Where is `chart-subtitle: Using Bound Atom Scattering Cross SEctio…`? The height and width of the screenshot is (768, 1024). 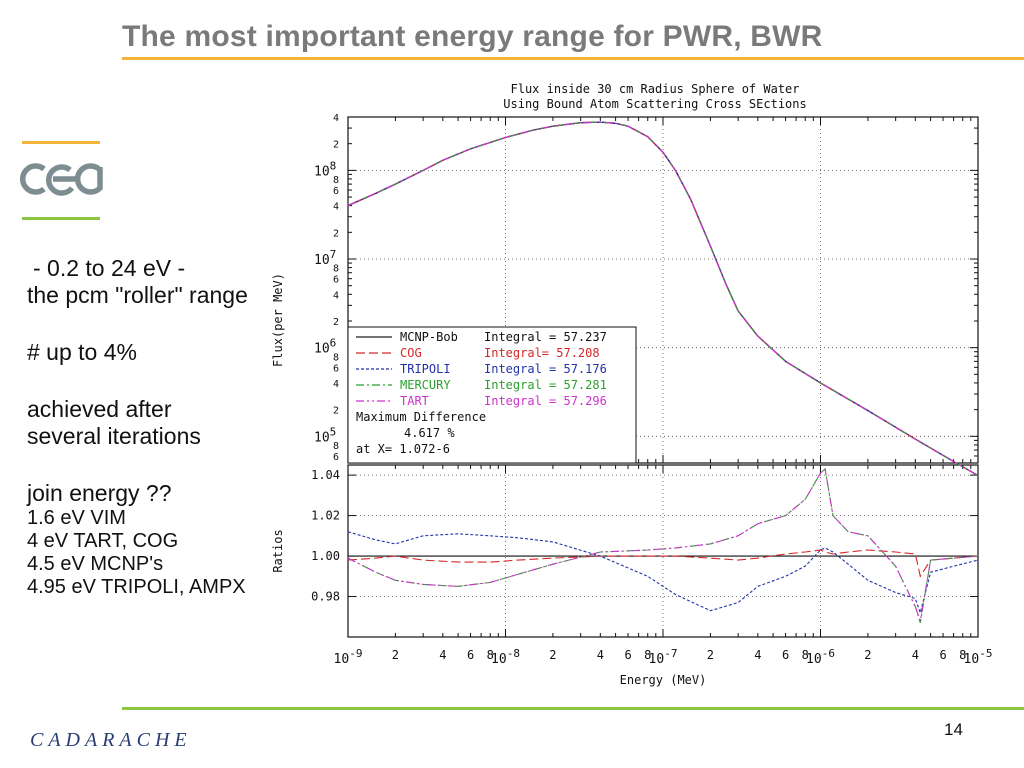 chart-subtitle: Using Bound Atom Scattering Cross SEctio… is located at coordinates (654, 104).